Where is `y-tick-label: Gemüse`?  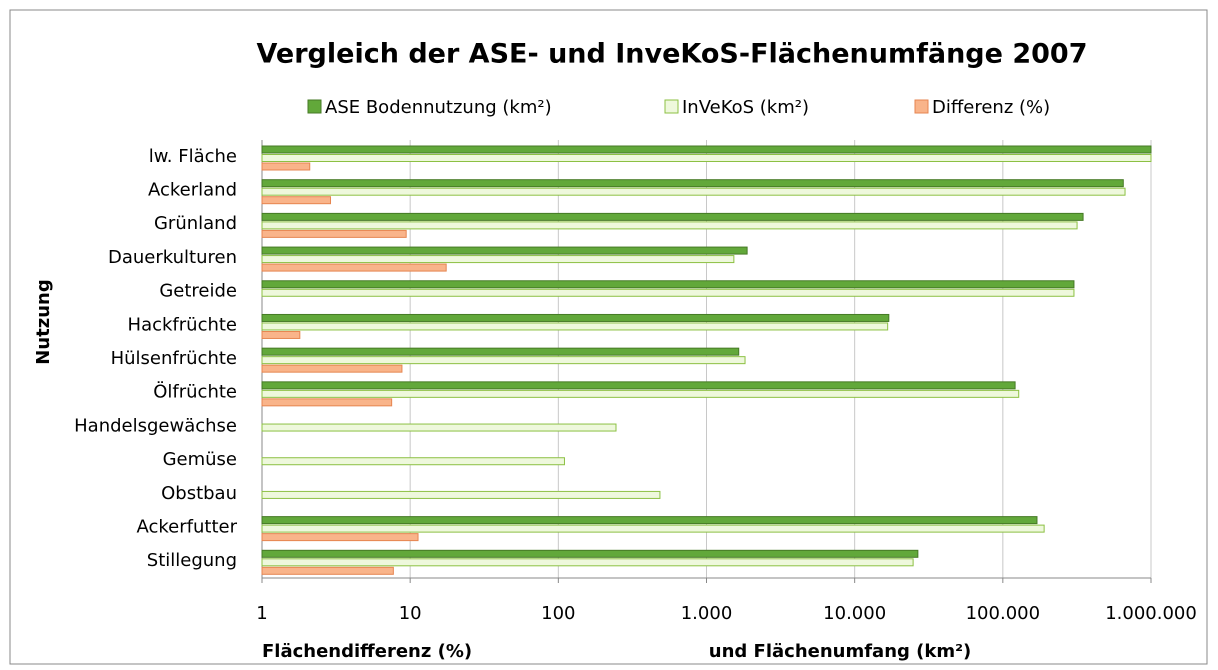 y-tick-label: Gemüse is located at coordinates (200, 459).